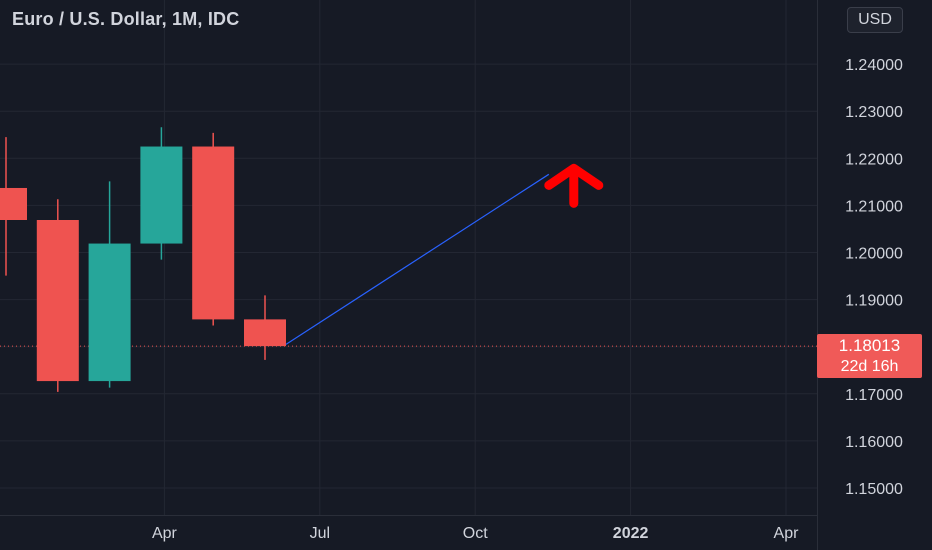  I want to click on candles, so click(143, 259).